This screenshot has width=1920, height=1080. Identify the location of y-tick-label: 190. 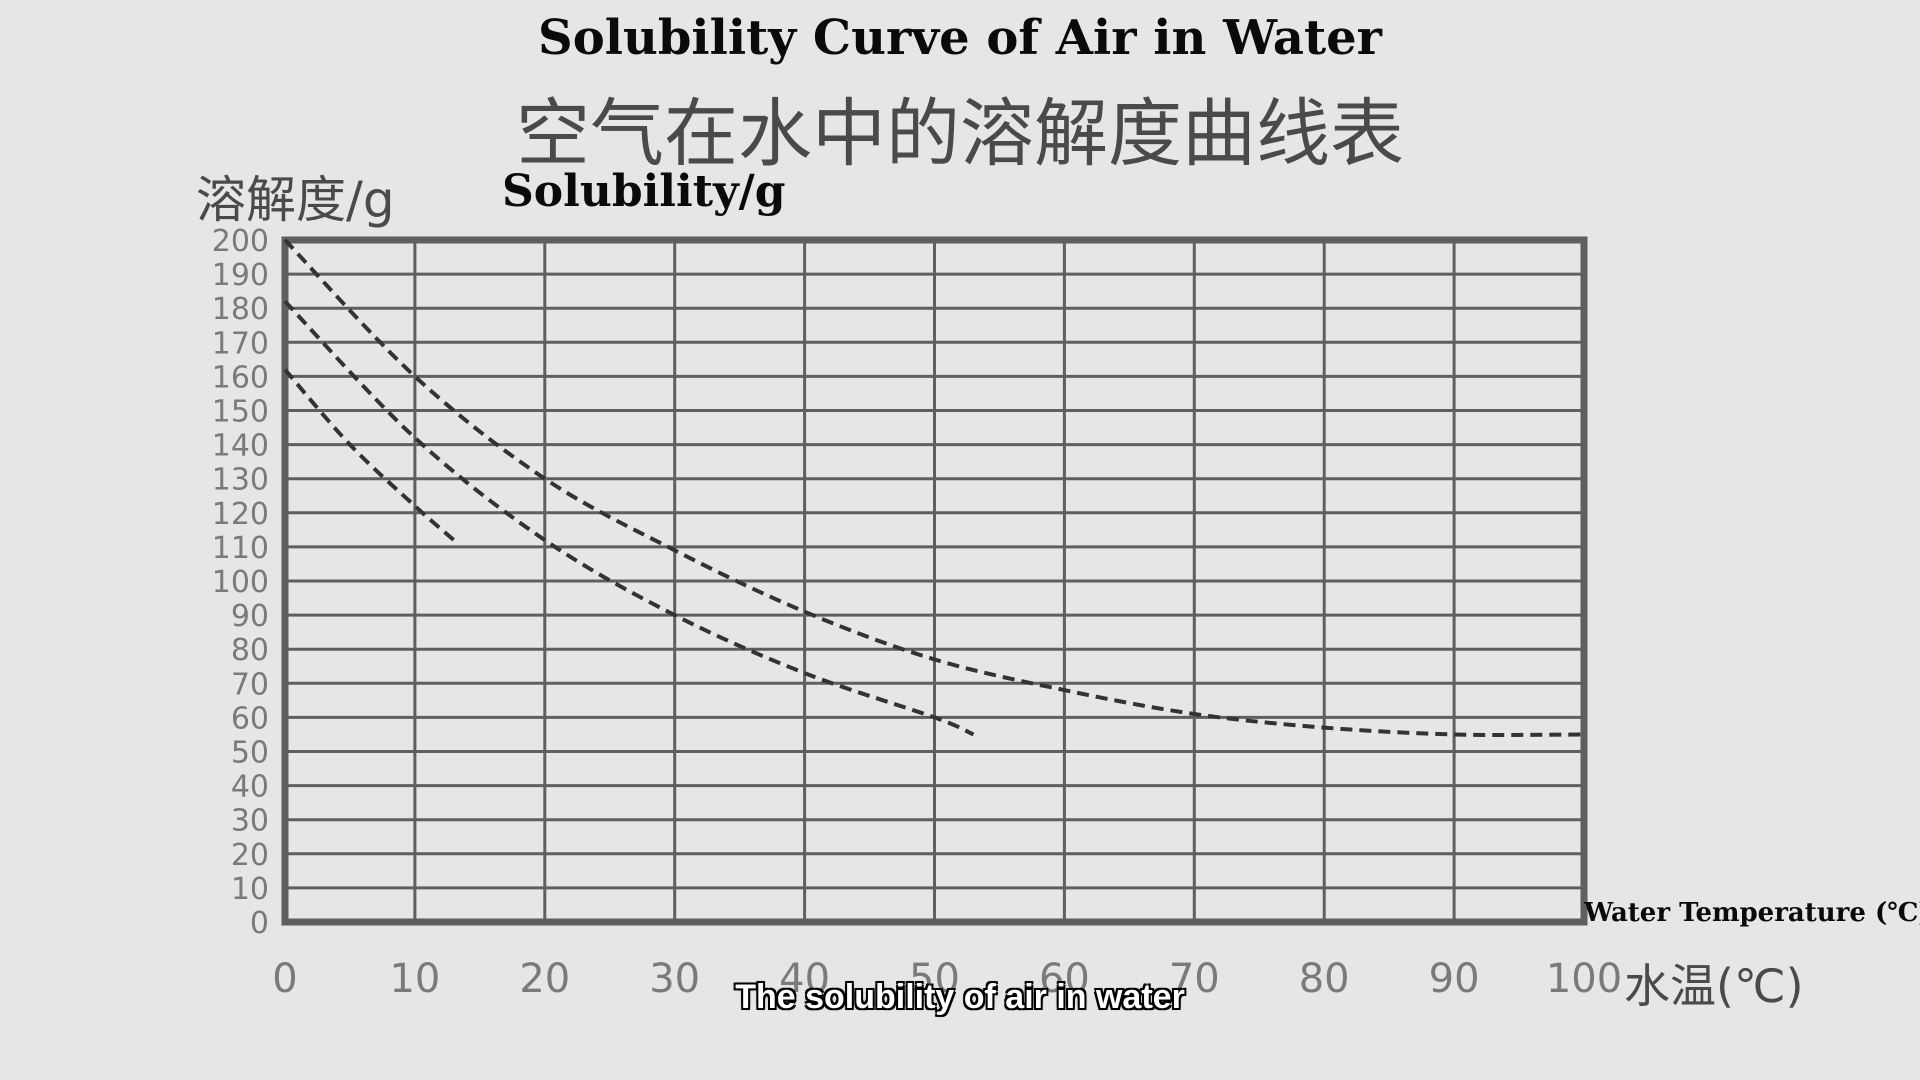
(240, 275).